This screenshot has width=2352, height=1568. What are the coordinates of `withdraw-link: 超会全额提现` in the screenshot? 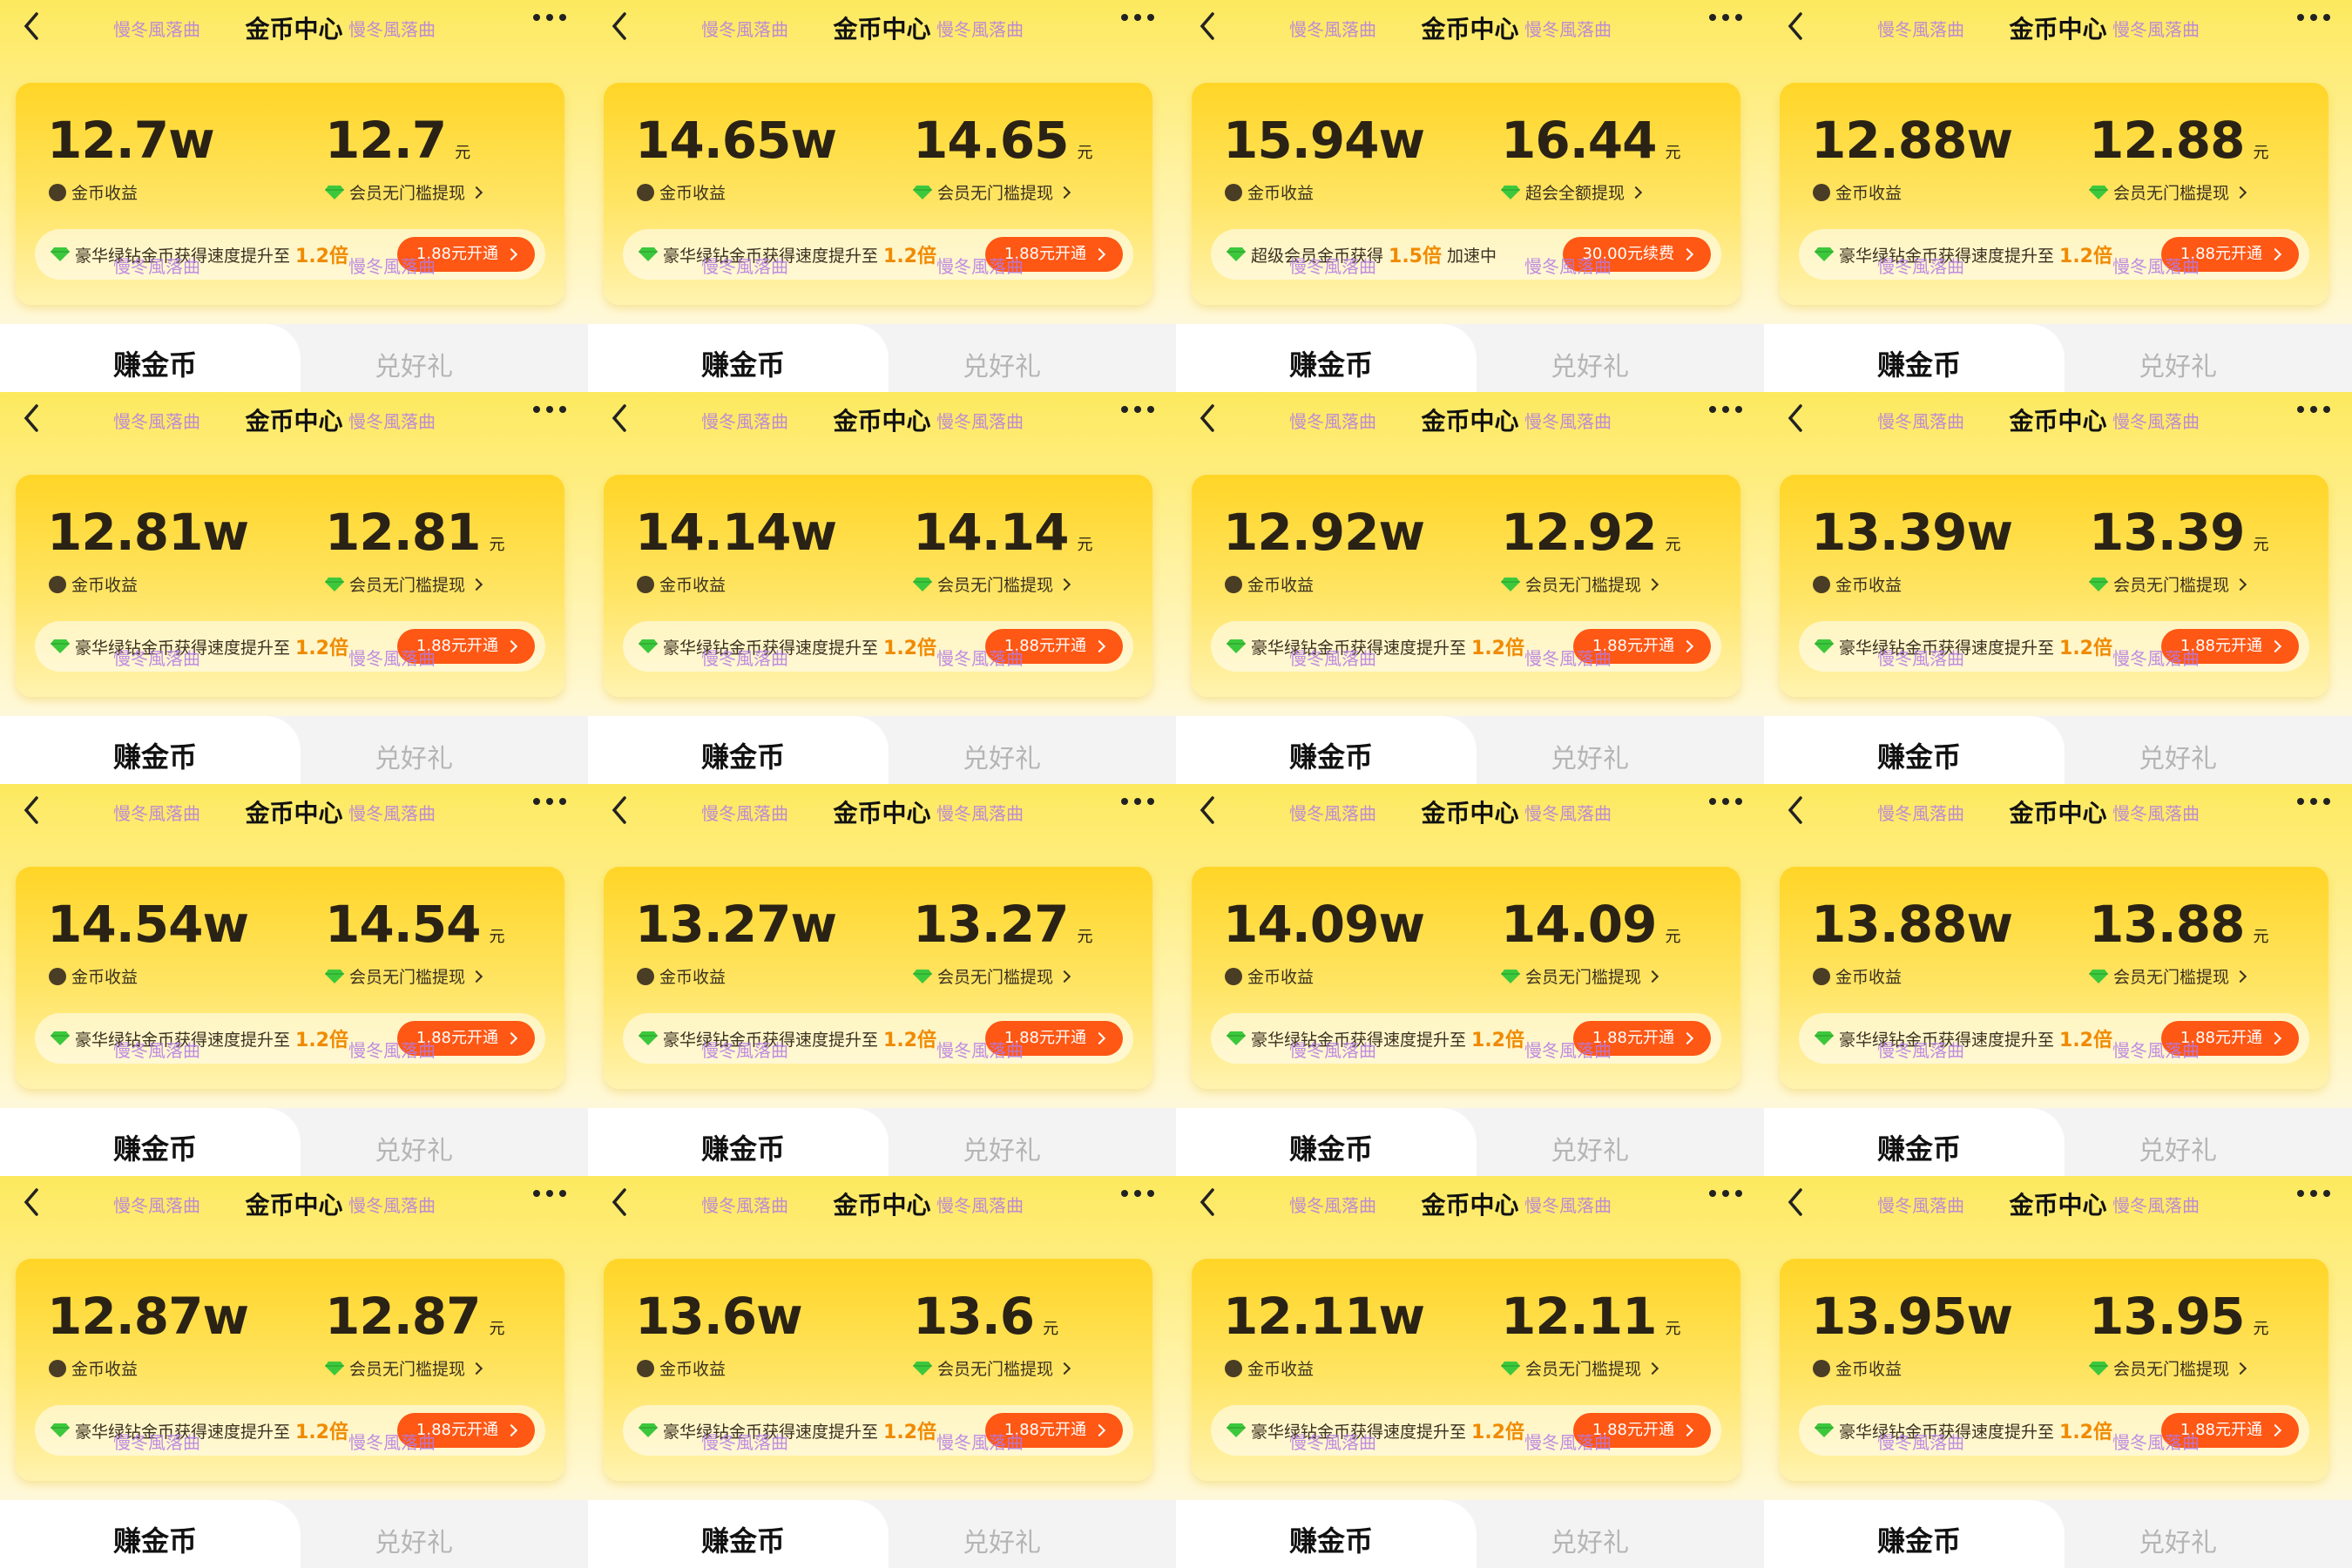 It's located at (1572, 192).